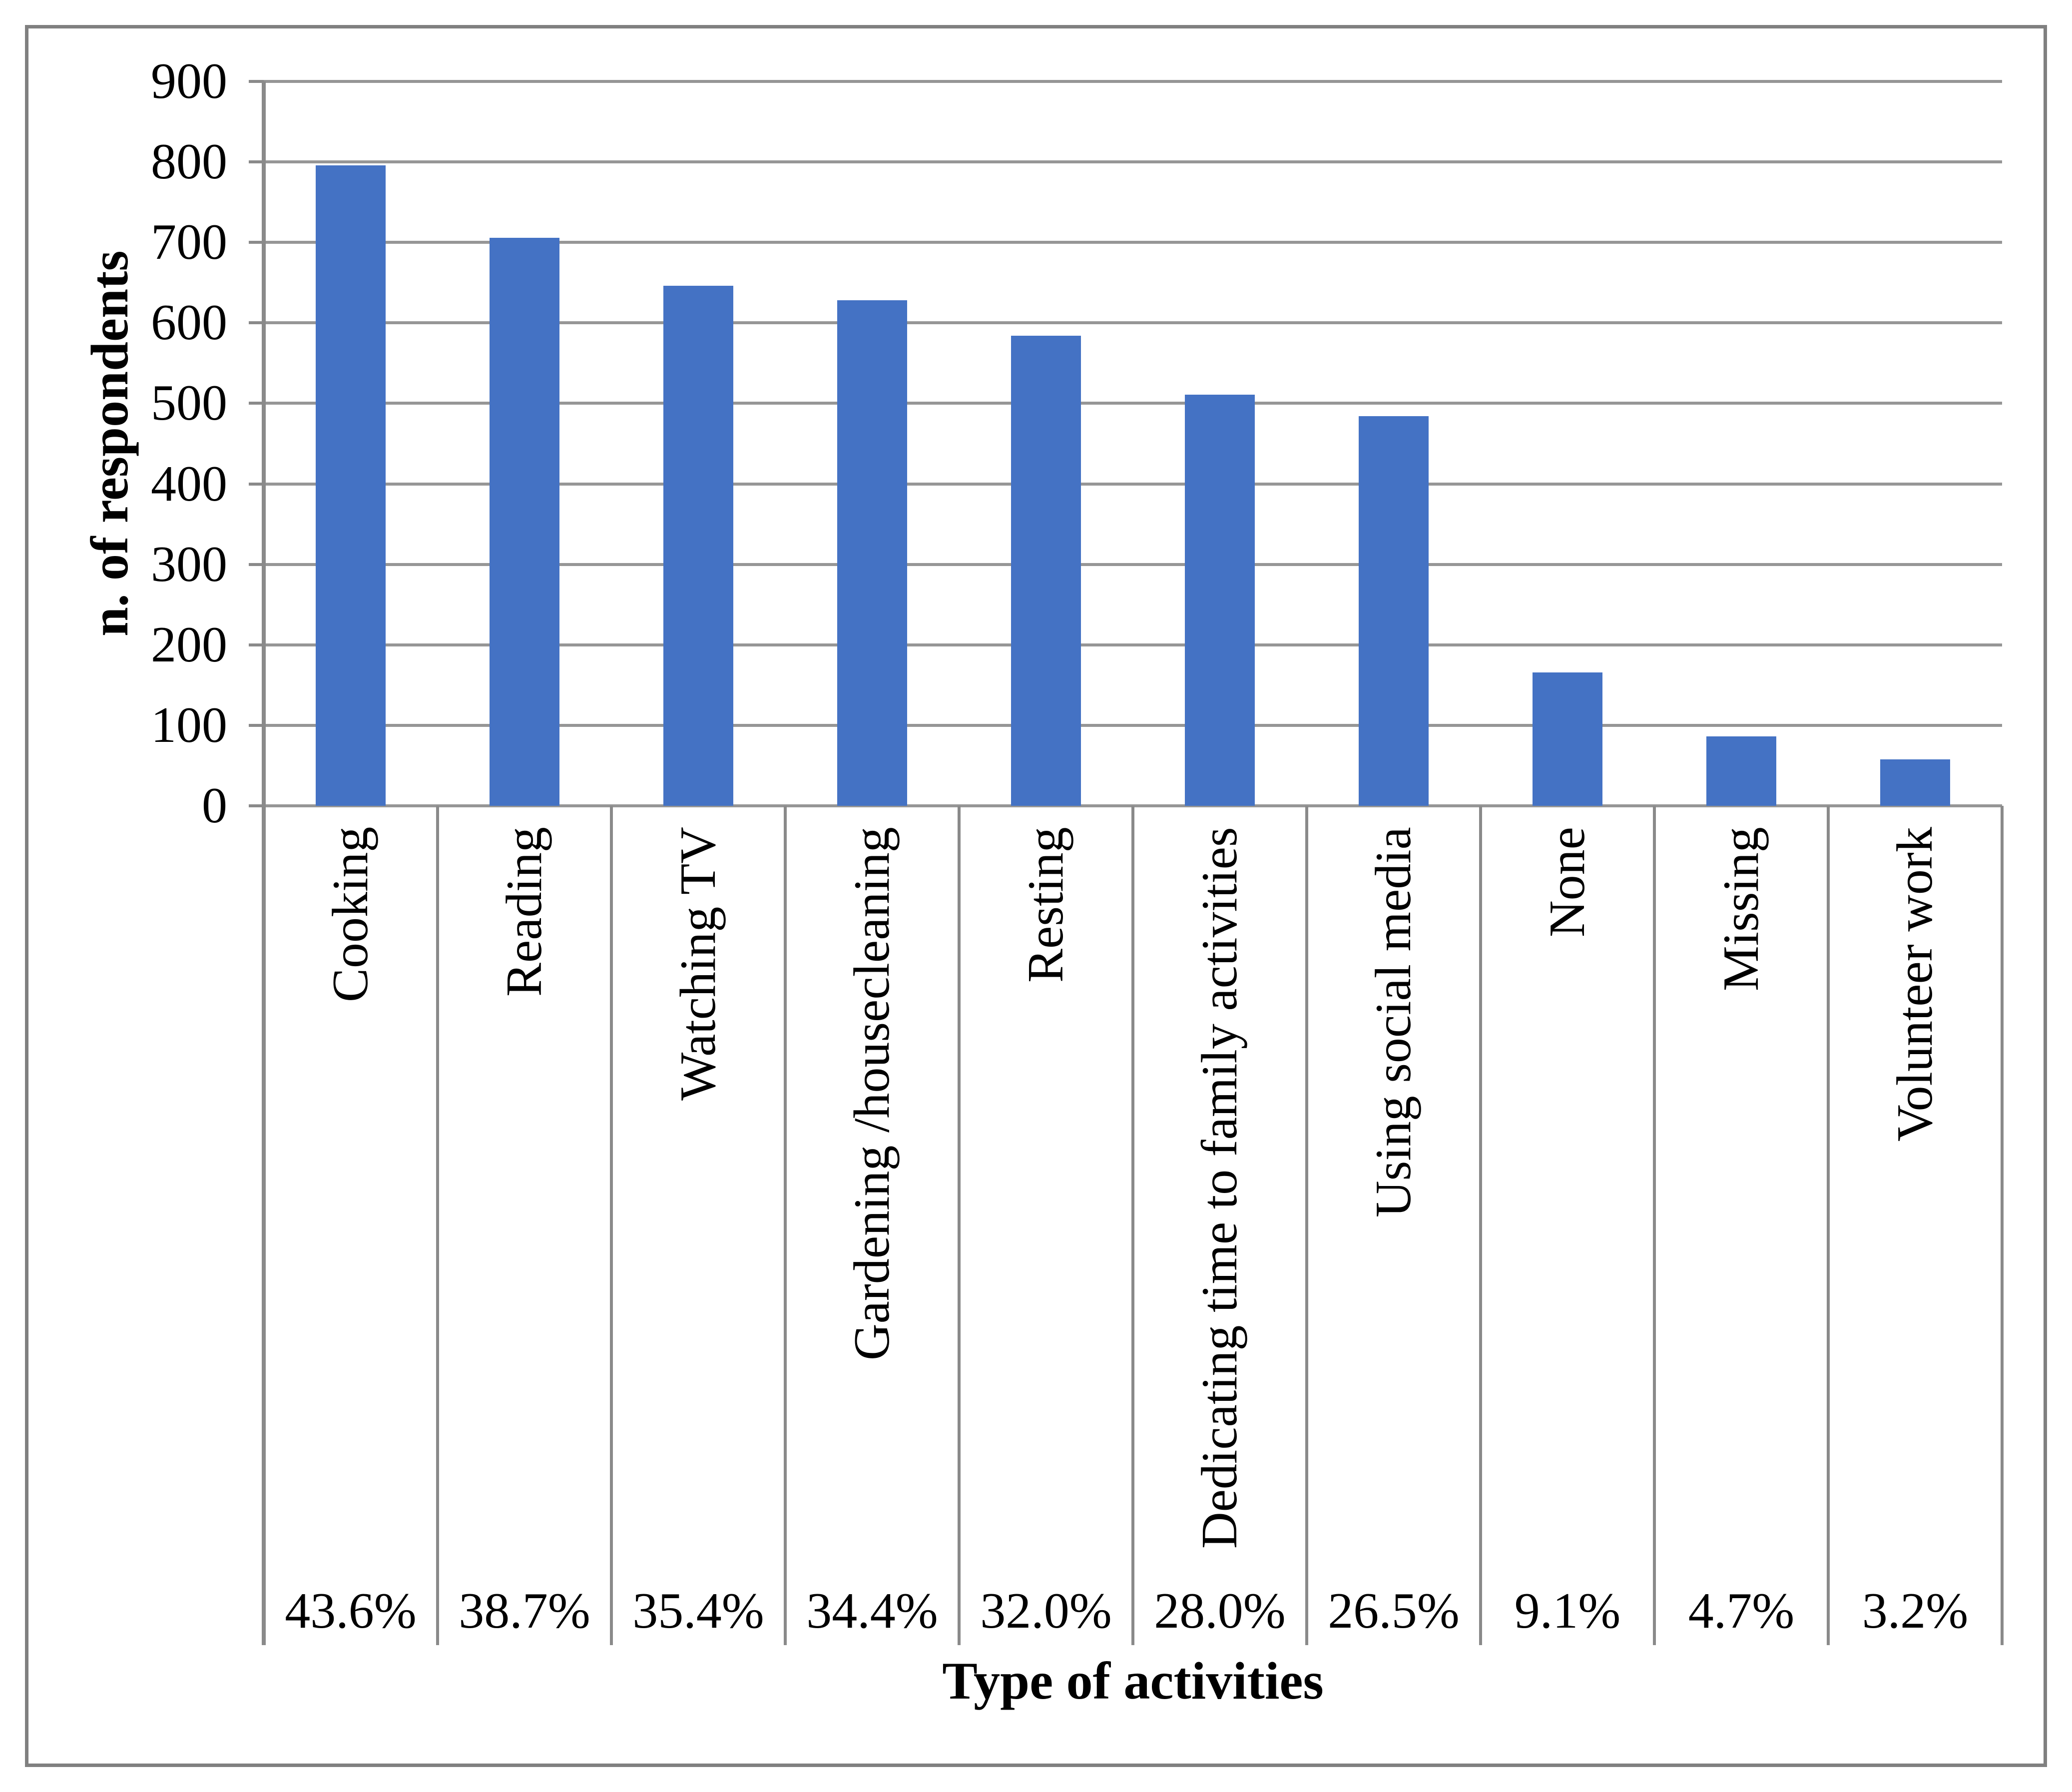 The image size is (2072, 1792). What do you see at coordinates (524, 521) in the screenshot?
I see `bar-reading` at bounding box center [524, 521].